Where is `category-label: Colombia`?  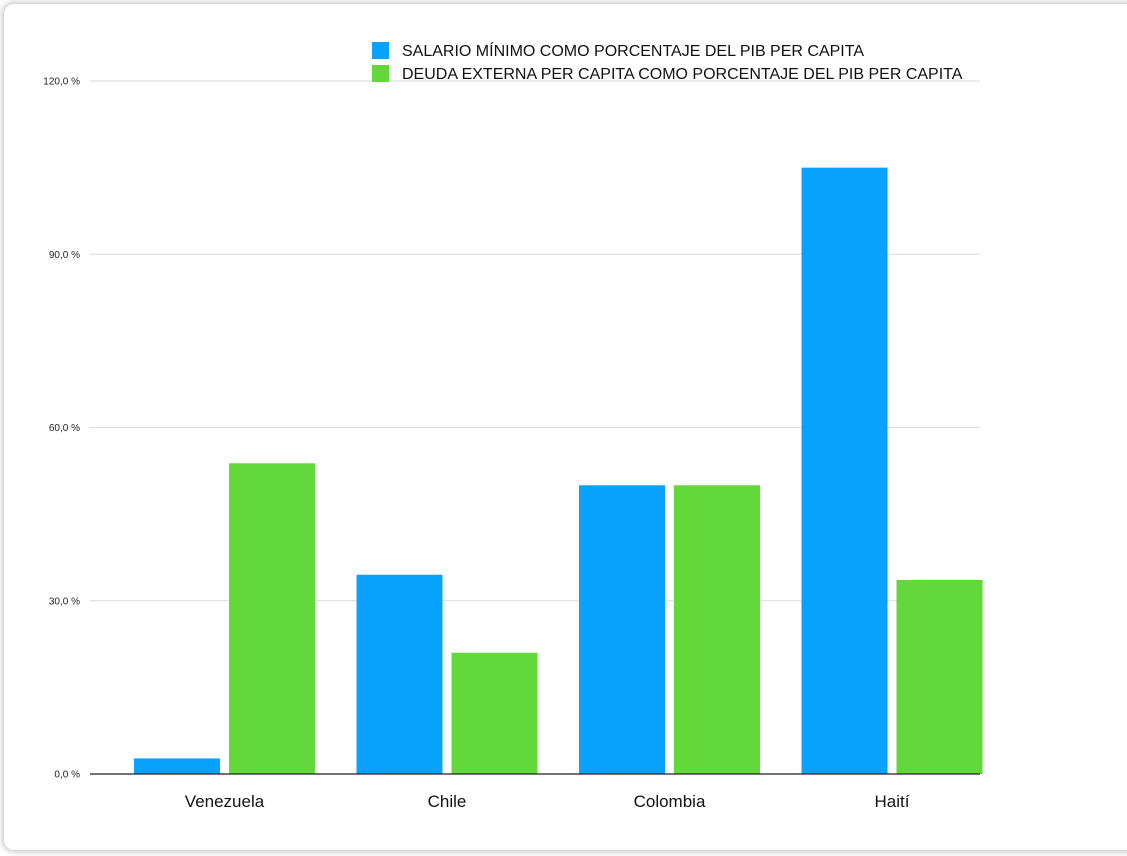
category-label: Colombia is located at coordinates (670, 801).